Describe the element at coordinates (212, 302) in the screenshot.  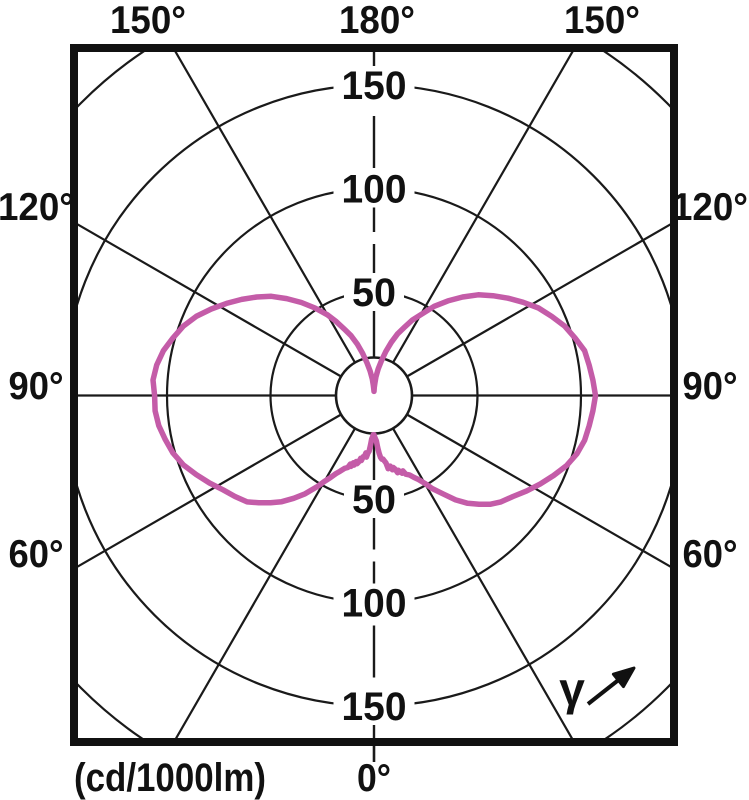
I see `grid-spoke--120` at that location.